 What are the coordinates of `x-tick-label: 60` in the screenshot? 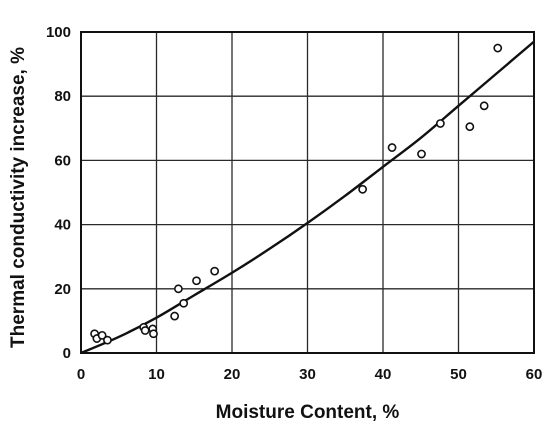 It's located at (534, 374).